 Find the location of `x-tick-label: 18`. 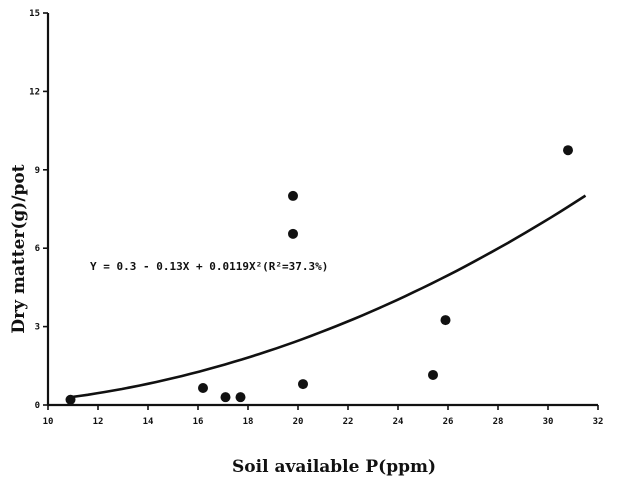

x-tick-label: 18 is located at coordinates (248, 422).